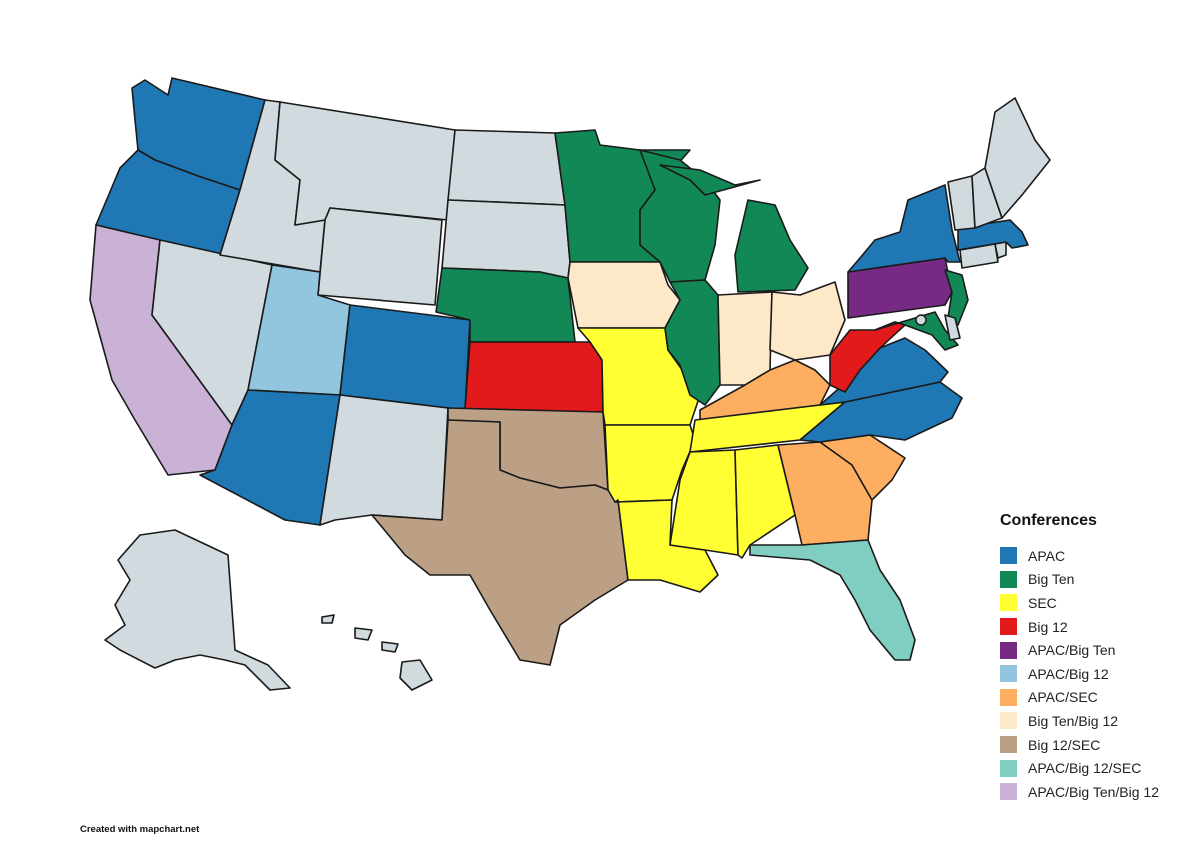  I want to click on legend-label: Big 12/SEC, so click(1064, 744).